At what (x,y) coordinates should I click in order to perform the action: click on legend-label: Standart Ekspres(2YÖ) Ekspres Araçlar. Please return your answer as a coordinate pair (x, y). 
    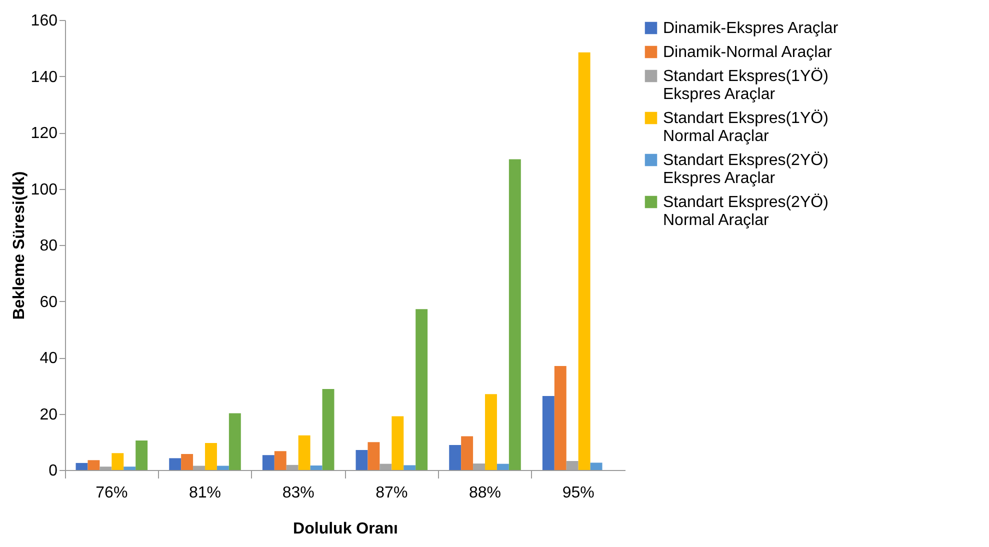
    Looking at the image, I should click on (745, 169).